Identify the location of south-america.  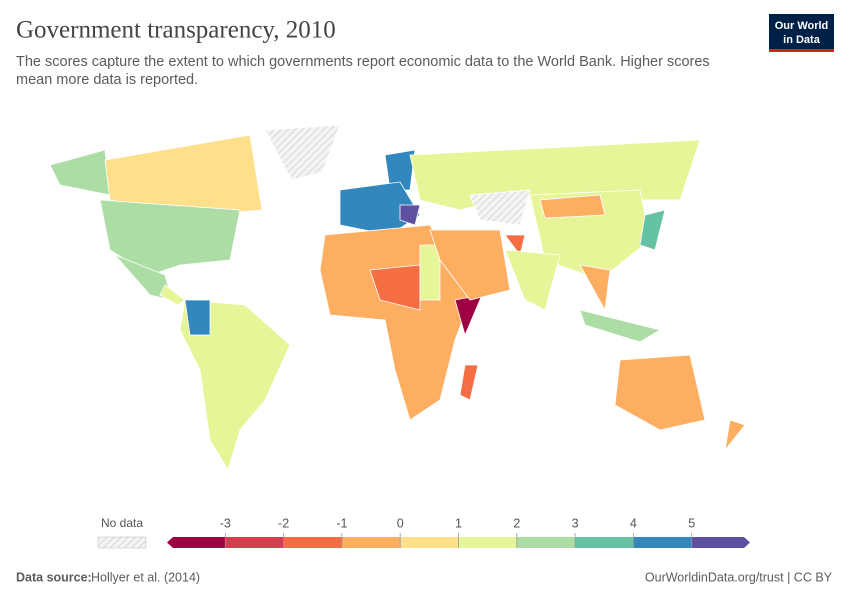
(235, 385).